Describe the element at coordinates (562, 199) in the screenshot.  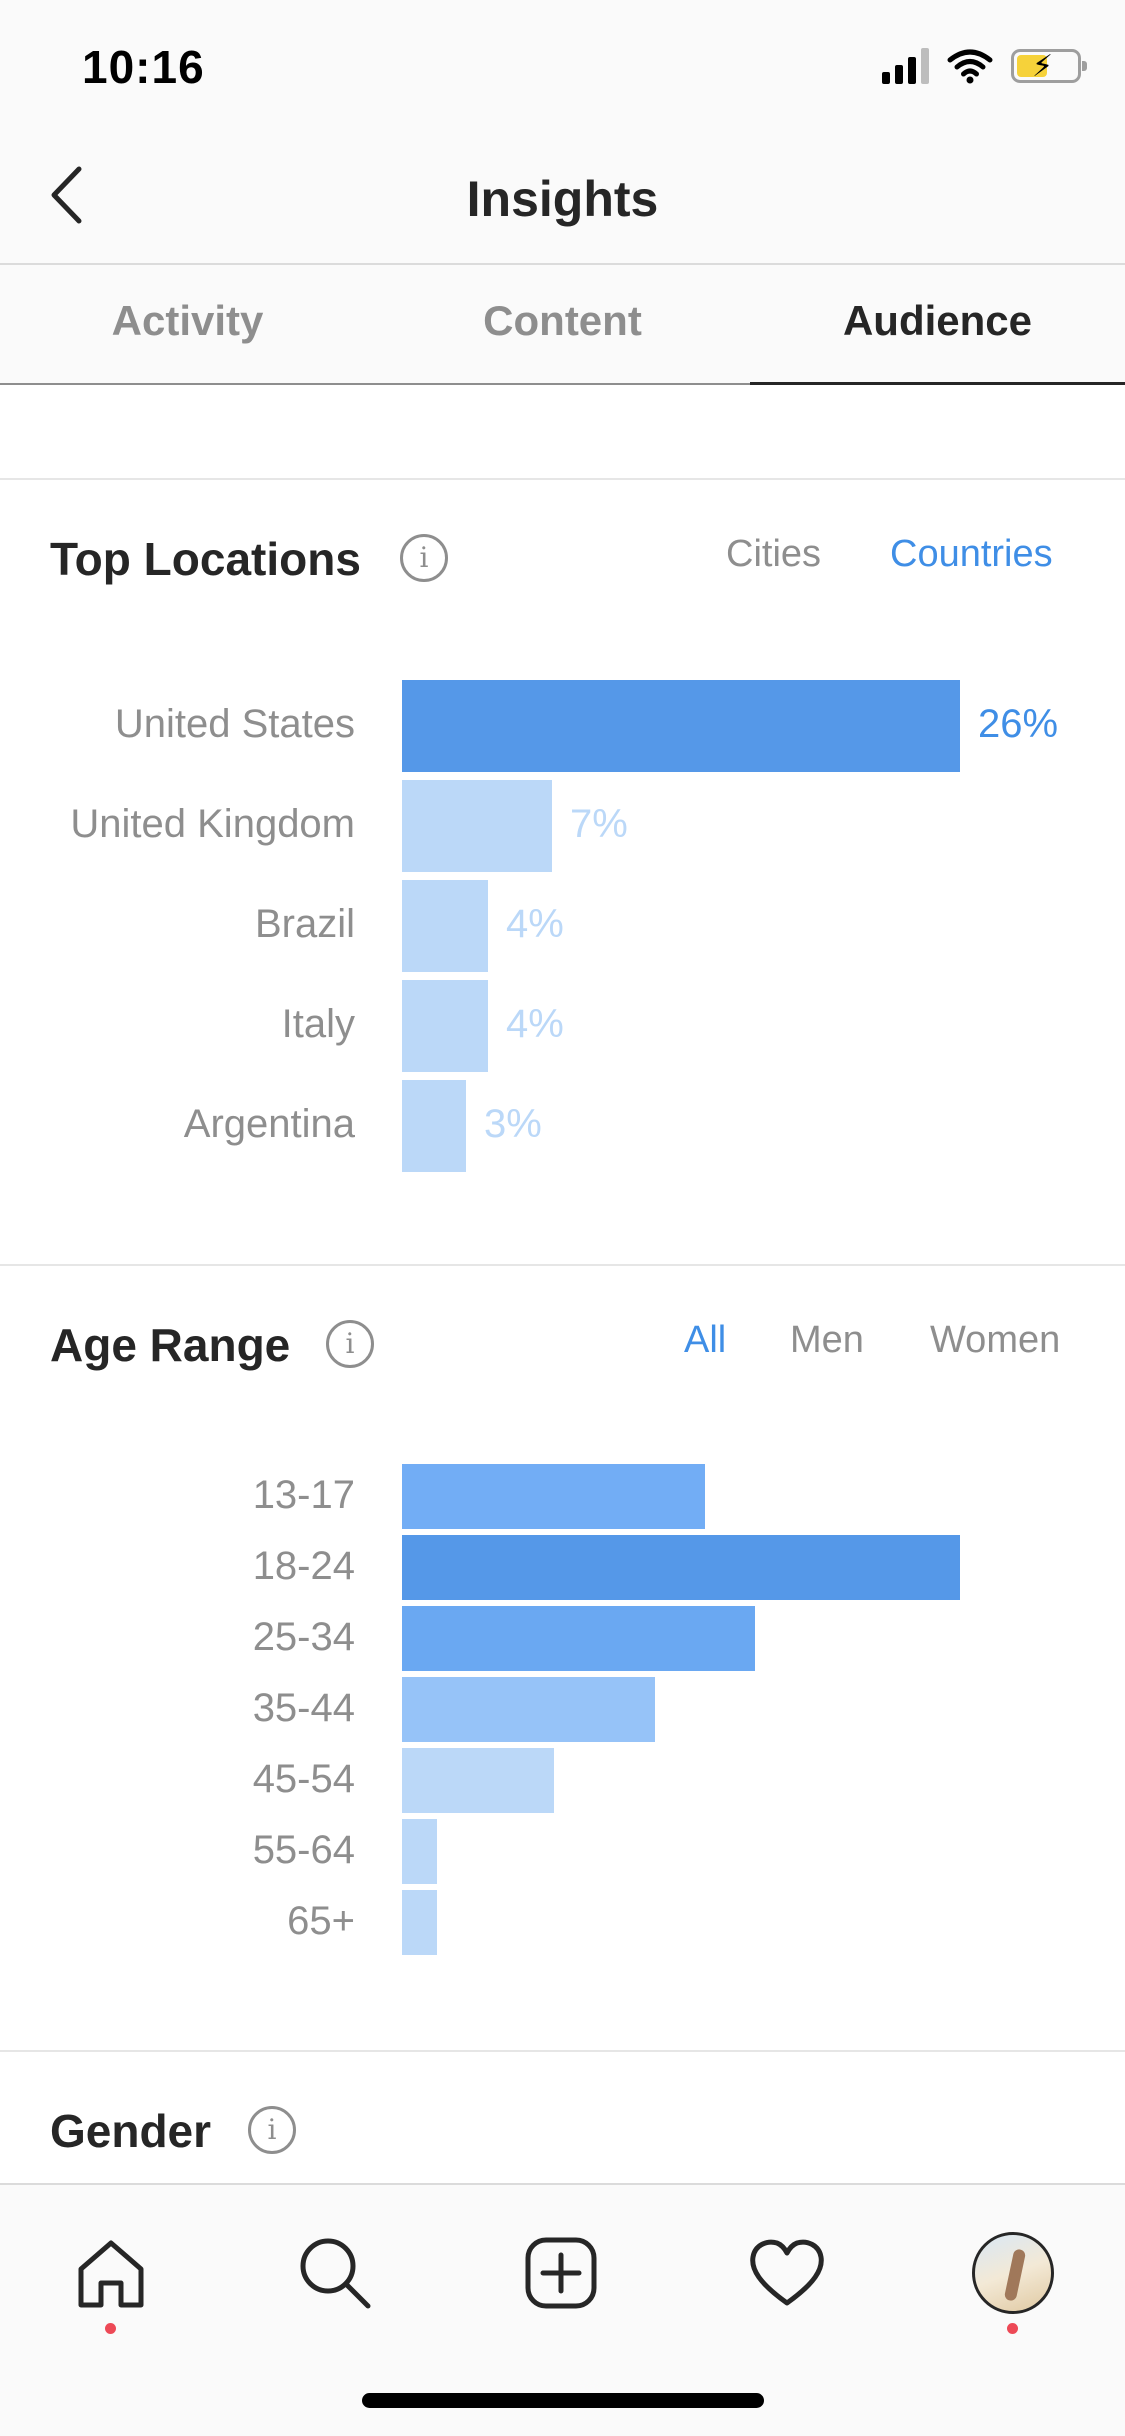
I see `page-title: Insights` at that location.